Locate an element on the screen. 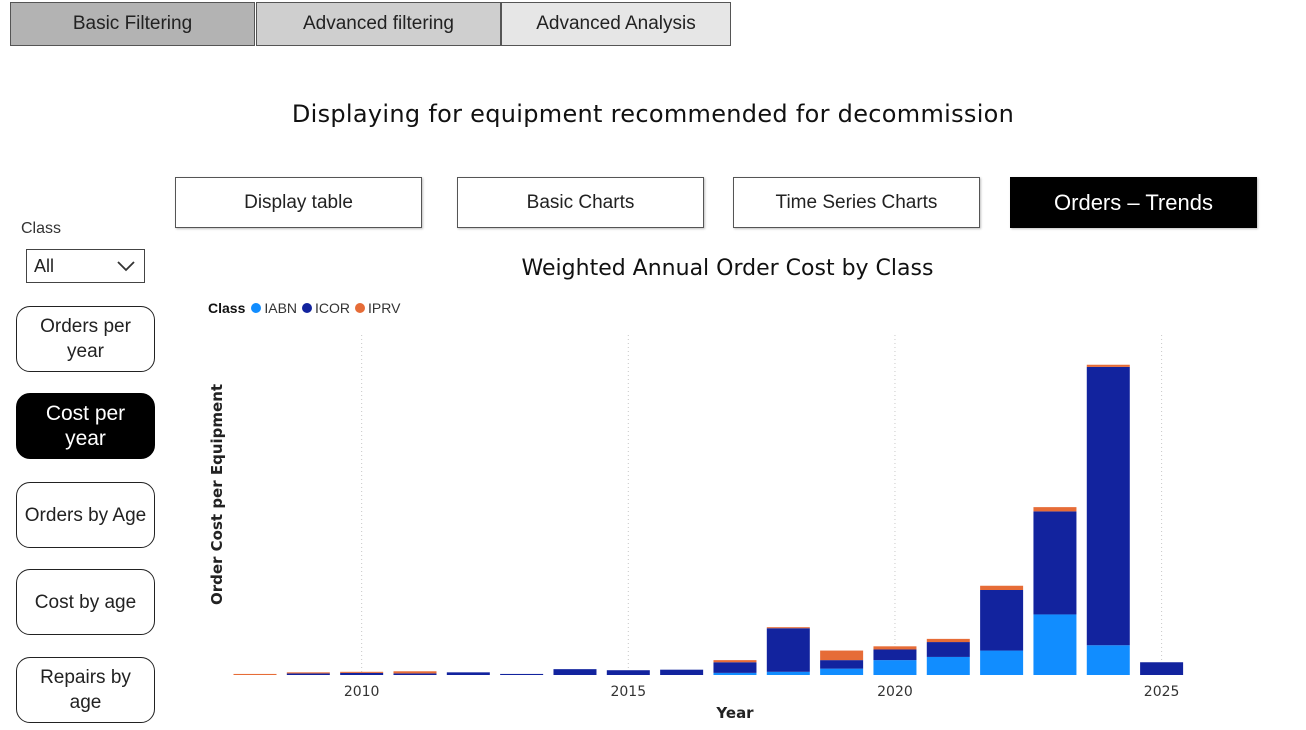 This screenshot has height=730, width=1306. legend-label-icor: ICOR is located at coordinates (333, 308).